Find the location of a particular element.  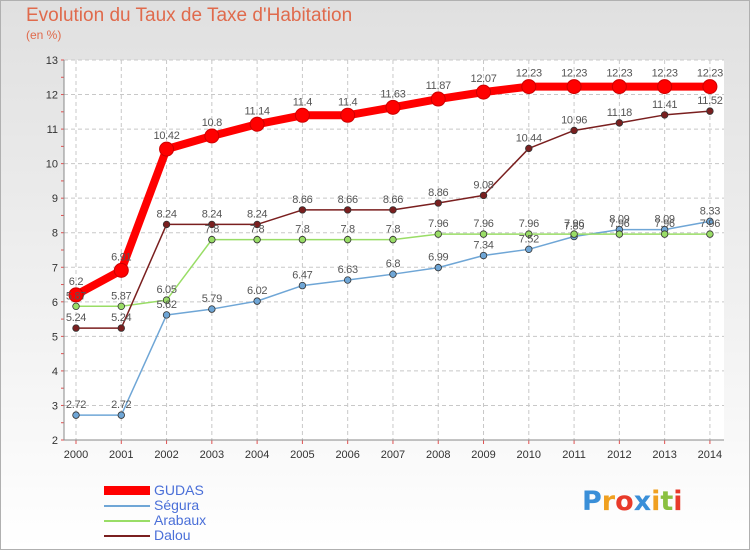

data-label-segura: 6.99 is located at coordinates (438, 258).